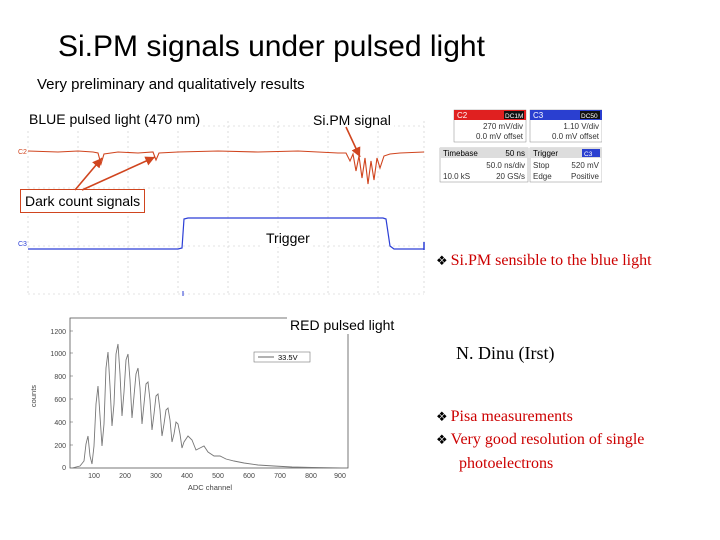  Describe the element at coordinates (249, 476) in the screenshot. I see `xtick-600: 600` at that location.